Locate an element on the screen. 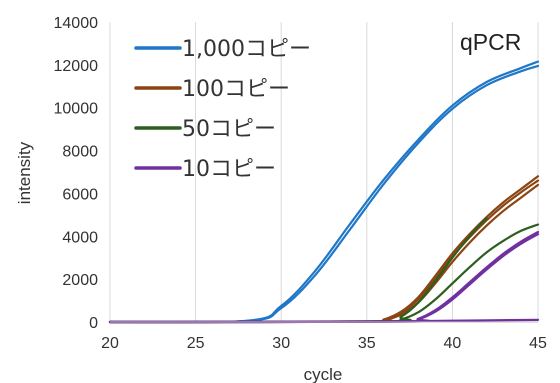 This screenshot has height=383, width=560. x-axis-label: cycle is located at coordinates (323, 374).